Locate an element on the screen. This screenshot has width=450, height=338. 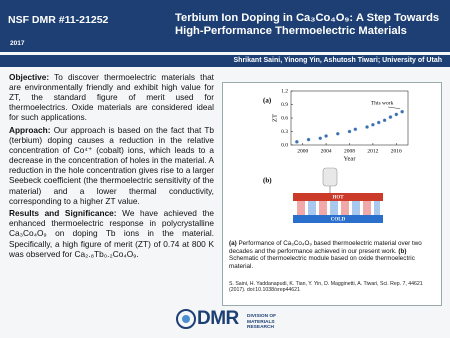
y-tick-label: 0.0 is located at coordinates (284, 145).